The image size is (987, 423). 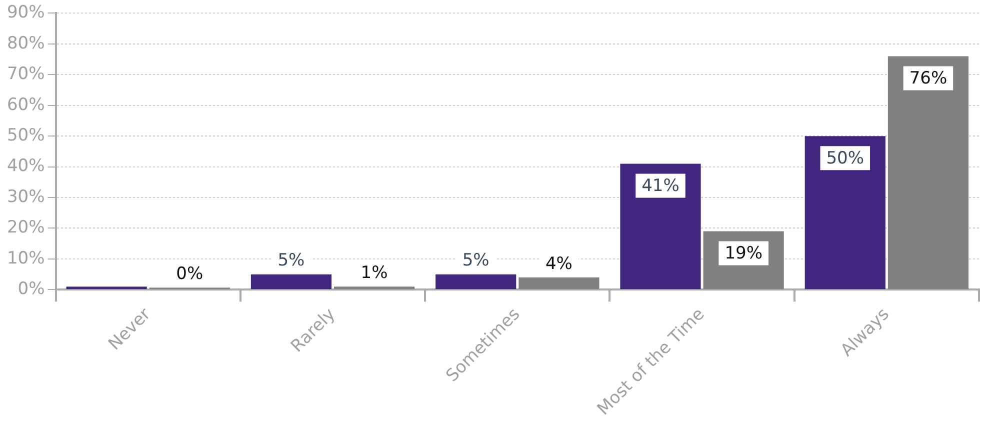 What do you see at coordinates (558, 264) in the screenshot?
I see `data-label: 4%` at bounding box center [558, 264].